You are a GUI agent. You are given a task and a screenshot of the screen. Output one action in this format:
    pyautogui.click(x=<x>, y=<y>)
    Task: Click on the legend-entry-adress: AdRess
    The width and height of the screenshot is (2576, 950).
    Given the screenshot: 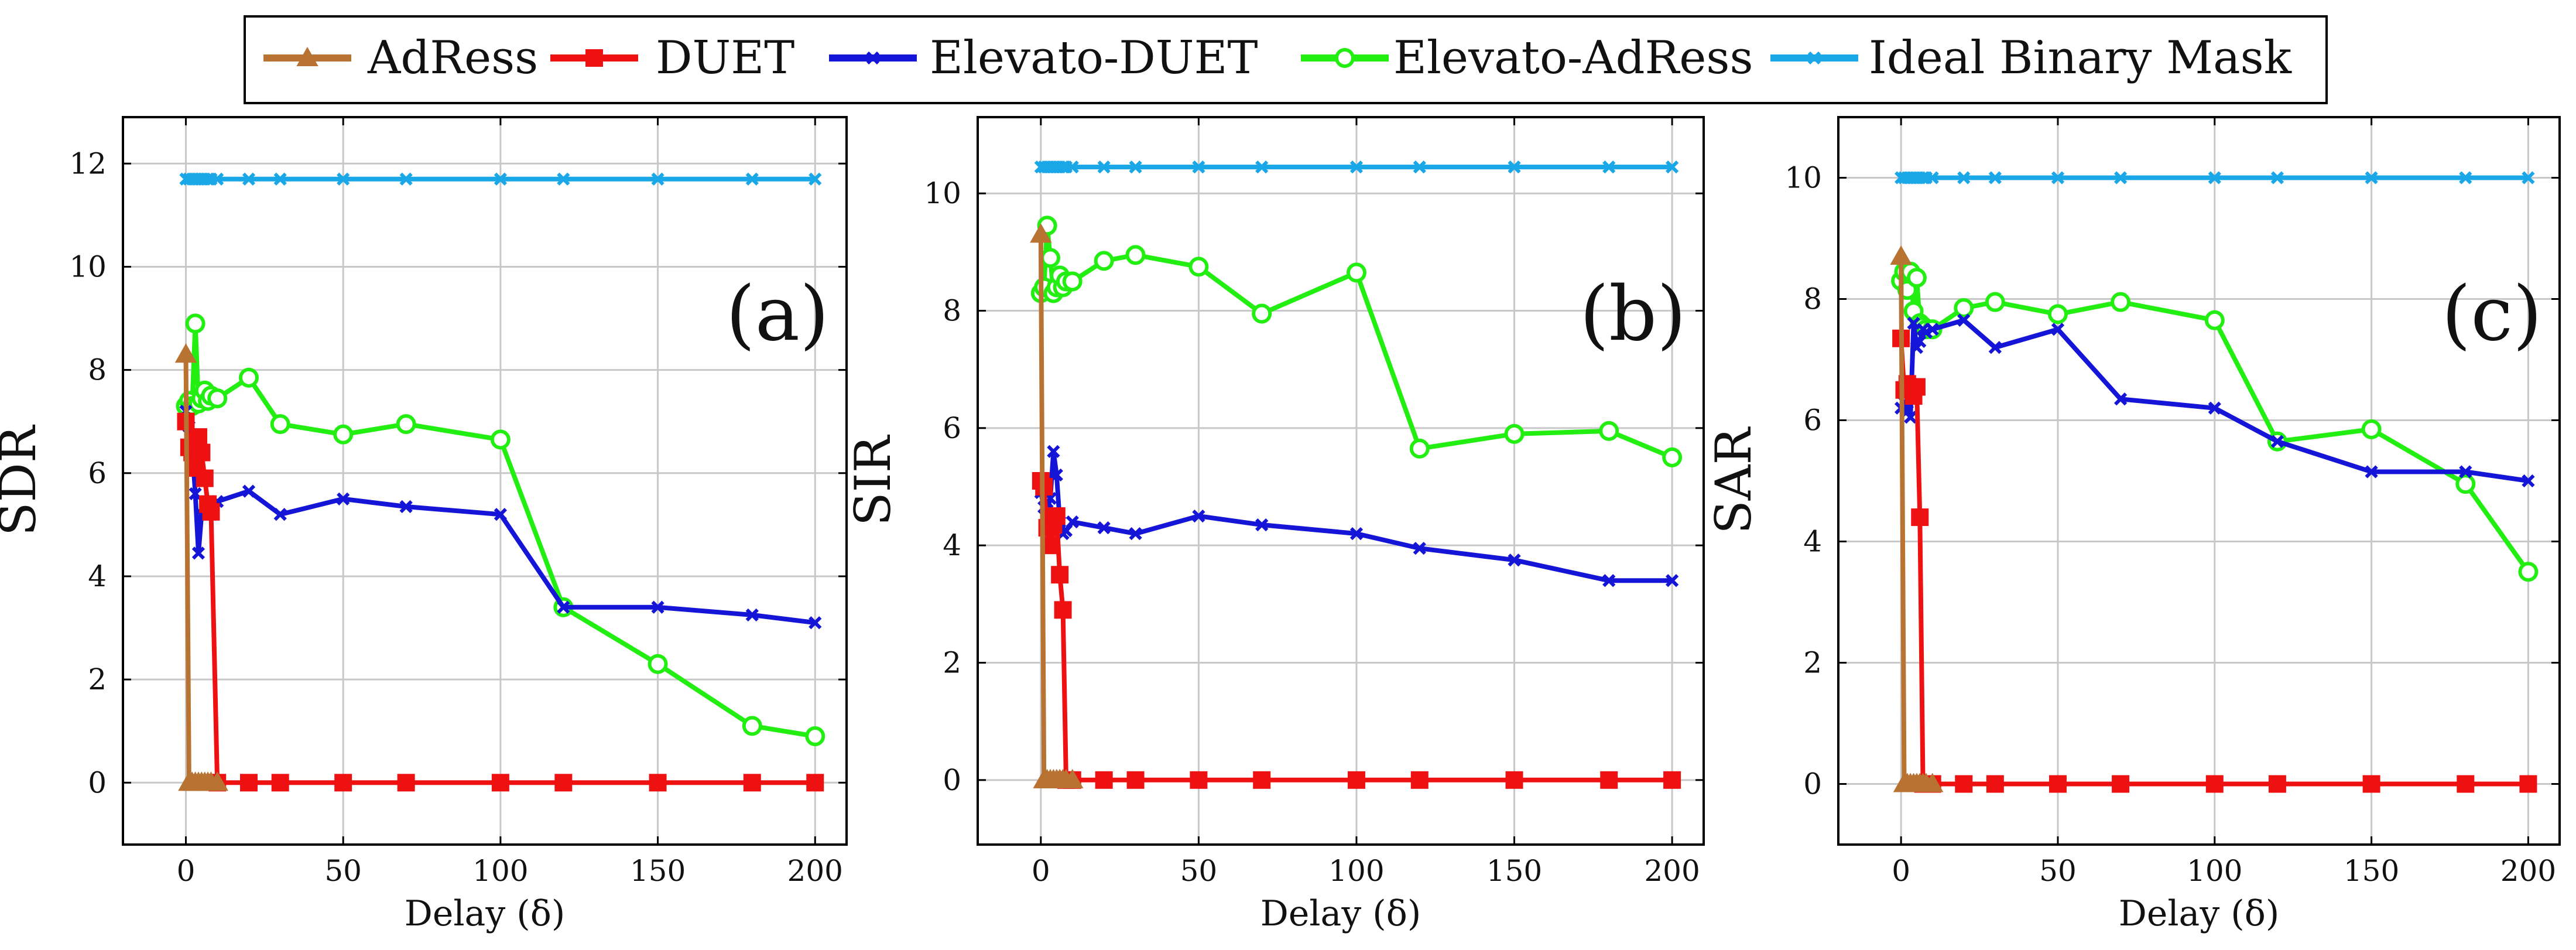 What is the action you would take?
    pyautogui.click(x=400, y=58)
    